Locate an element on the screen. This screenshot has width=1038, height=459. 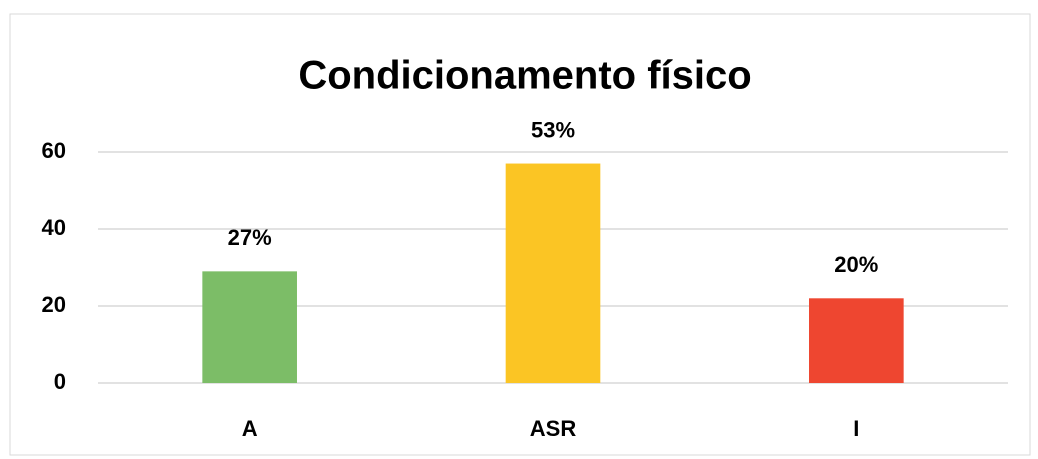
x-tick-label: ASR is located at coordinates (553, 428).